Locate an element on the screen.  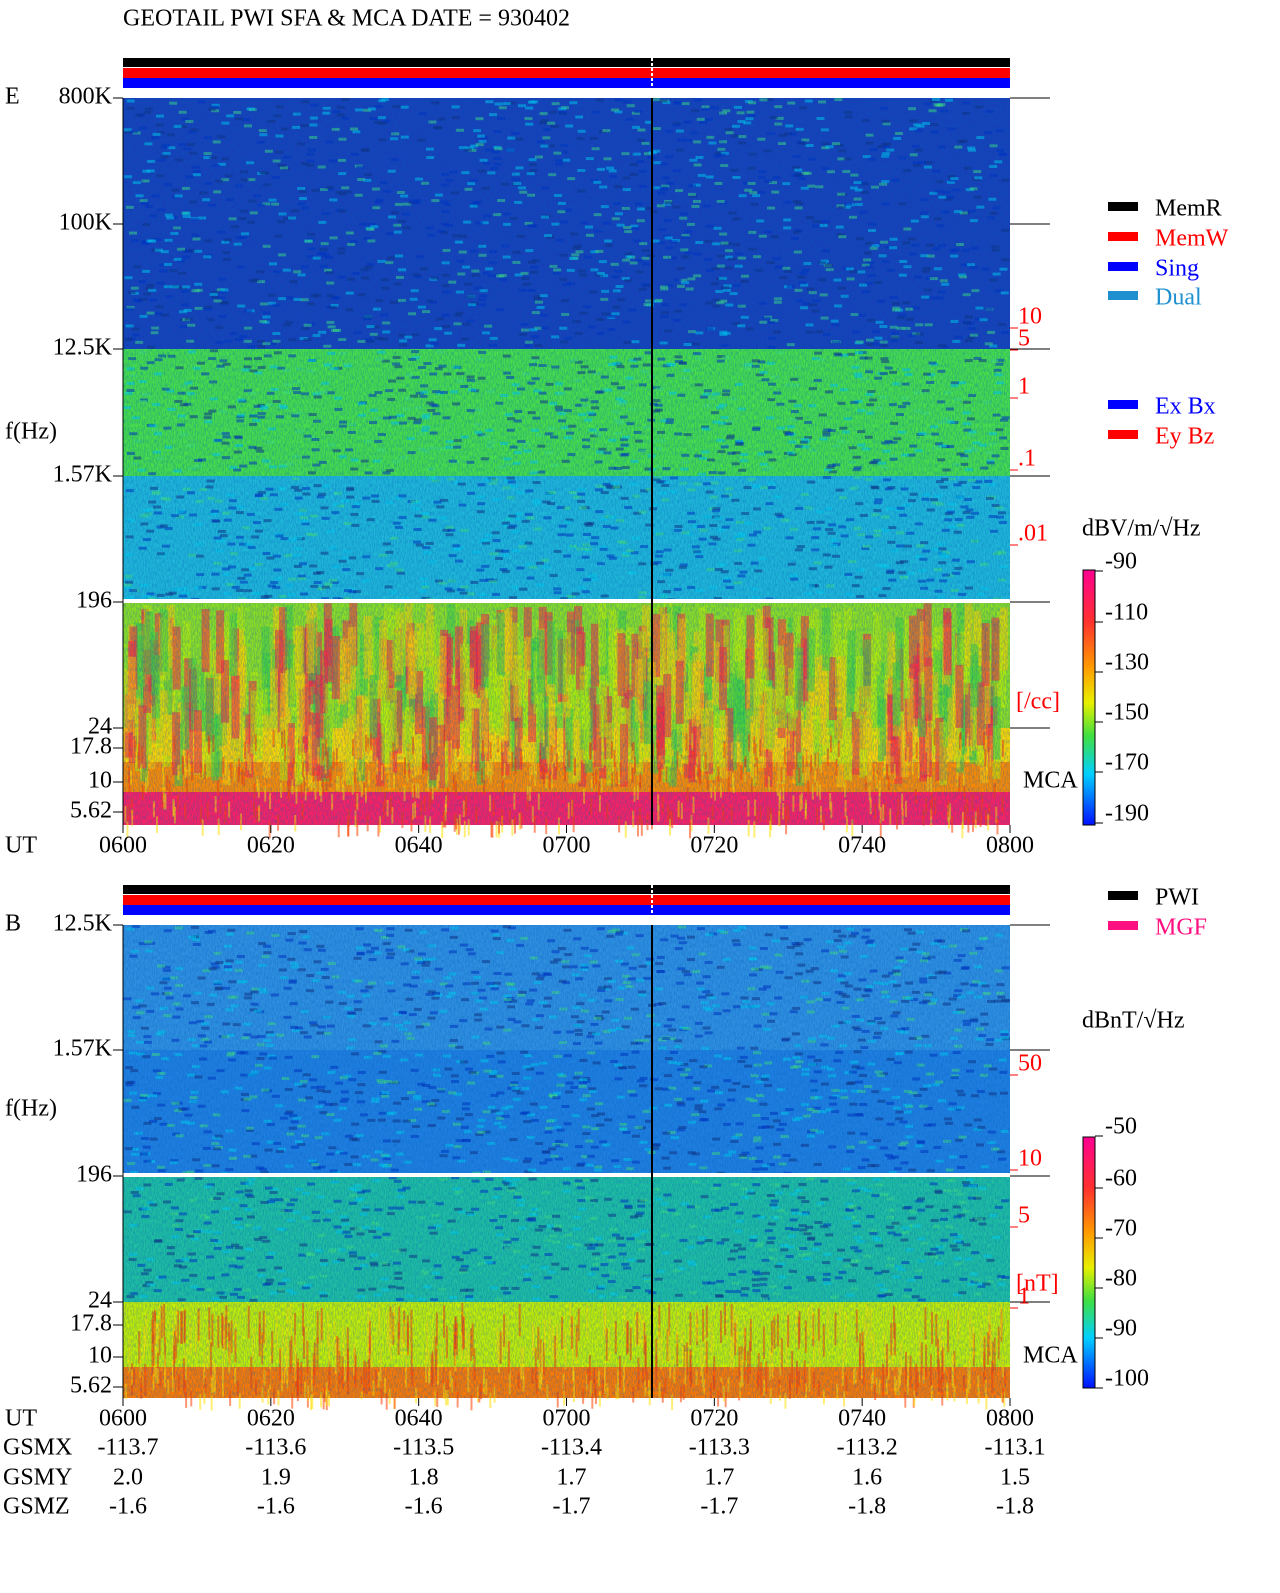
y-axis-label: f(Hz) is located at coordinates (31, 432).